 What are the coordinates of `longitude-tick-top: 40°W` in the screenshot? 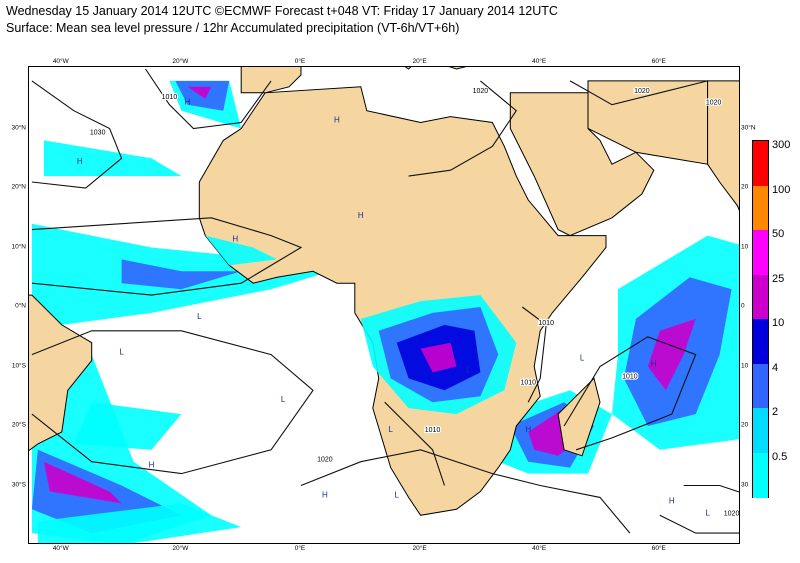 It's located at (60, 61).